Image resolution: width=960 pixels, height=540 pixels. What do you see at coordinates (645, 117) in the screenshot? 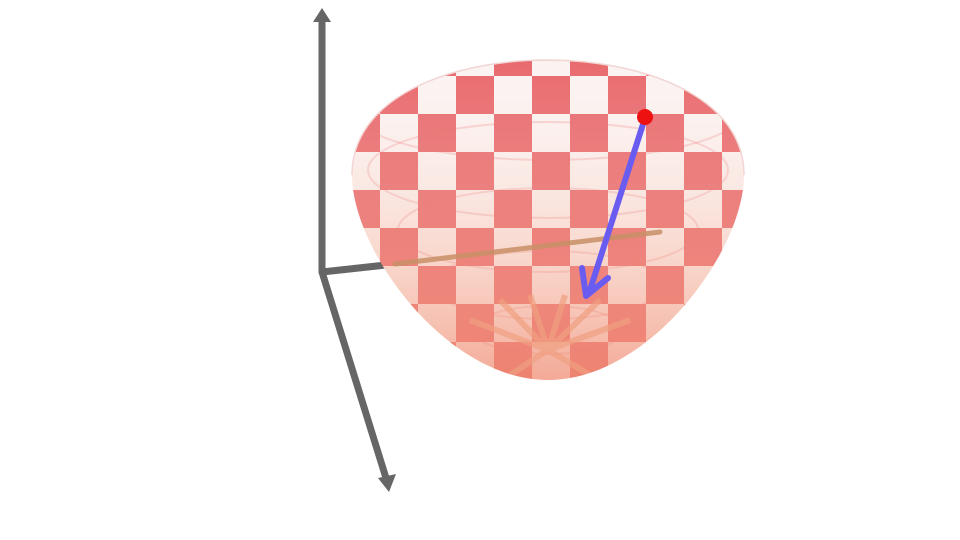
I see `red-point` at bounding box center [645, 117].